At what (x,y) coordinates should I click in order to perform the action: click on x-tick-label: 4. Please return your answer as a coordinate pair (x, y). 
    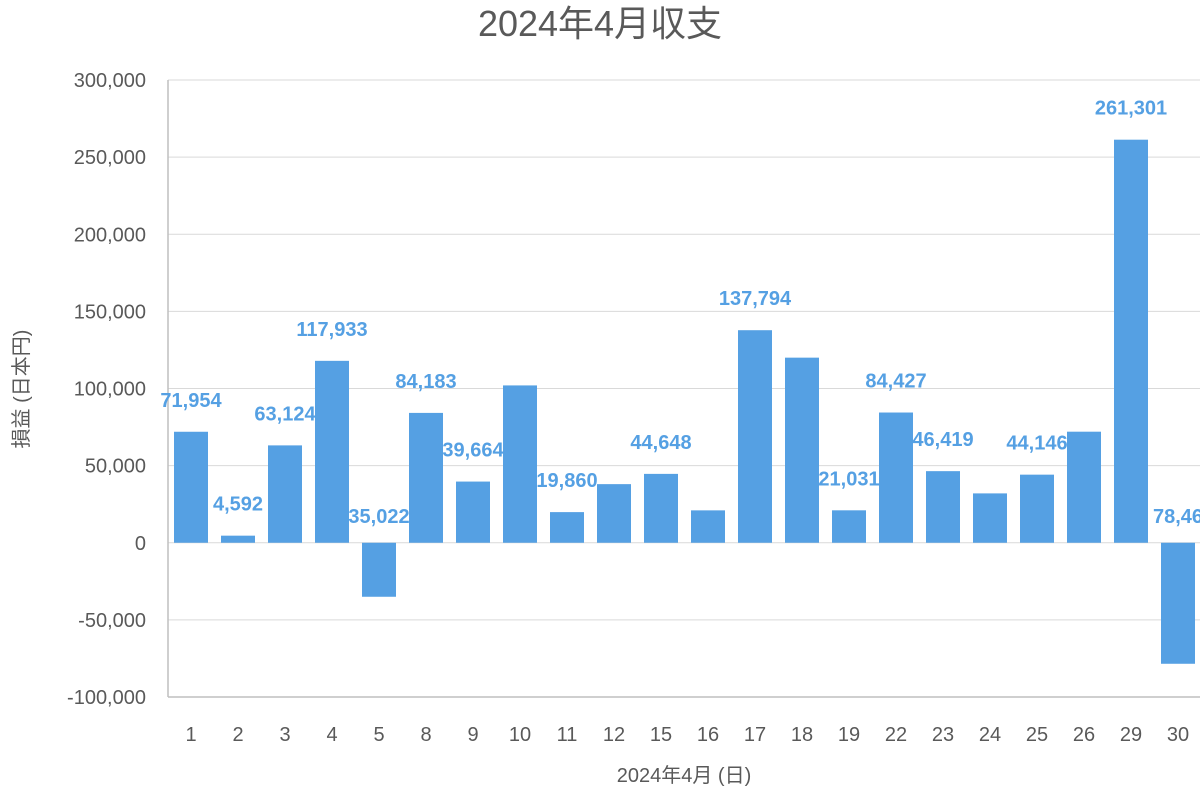
    Looking at the image, I should click on (331, 735).